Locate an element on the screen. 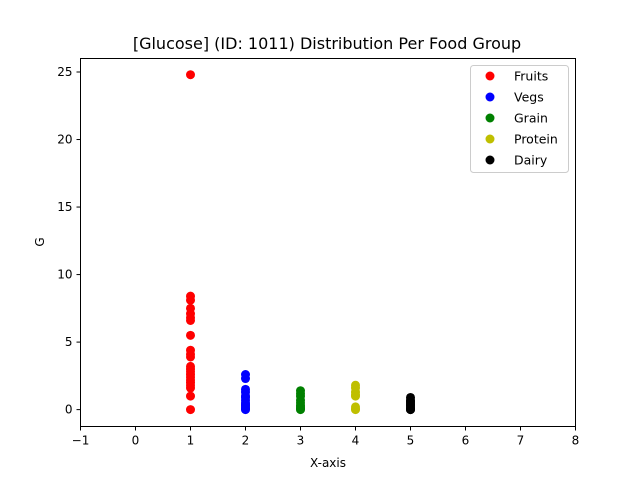  series-dairy is located at coordinates (410, 403).